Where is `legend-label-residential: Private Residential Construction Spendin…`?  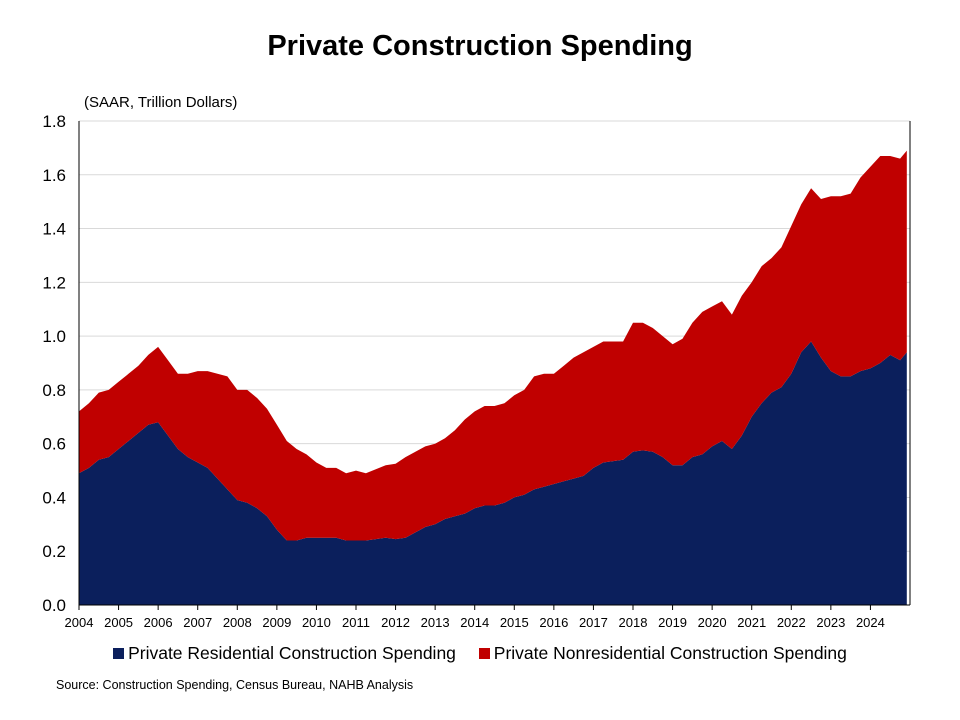
legend-label-residential: Private Residential Construction Spendin… is located at coordinates (292, 653).